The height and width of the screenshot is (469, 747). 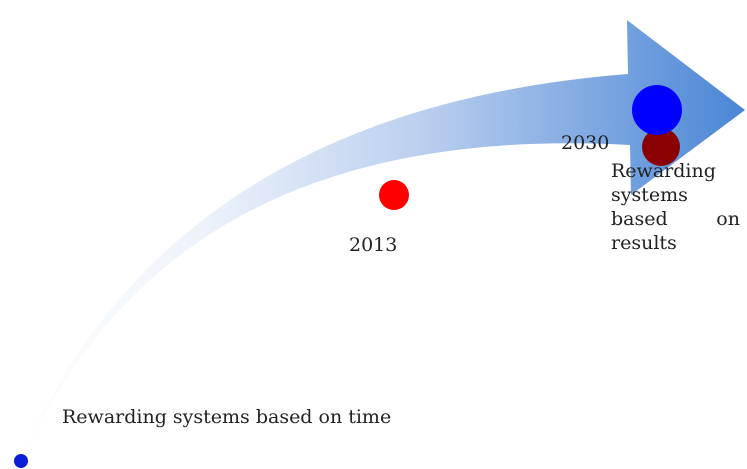 What do you see at coordinates (394, 195) in the screenshot?
I see `dot-2013` at bounding box center [394, 195].